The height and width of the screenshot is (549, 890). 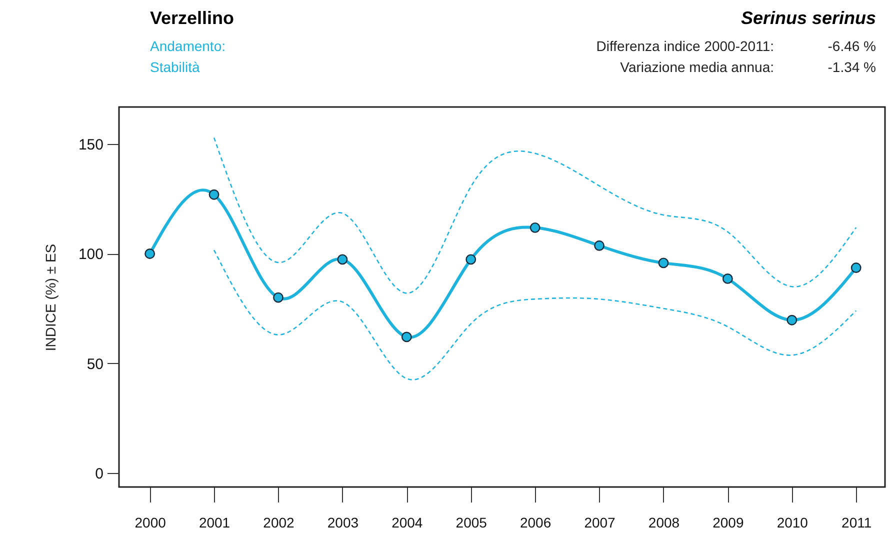 What do you see at coordinates (91, 145) in the screenshot?
I see `y-tick-label: 150` at bounding box center [91, 145].